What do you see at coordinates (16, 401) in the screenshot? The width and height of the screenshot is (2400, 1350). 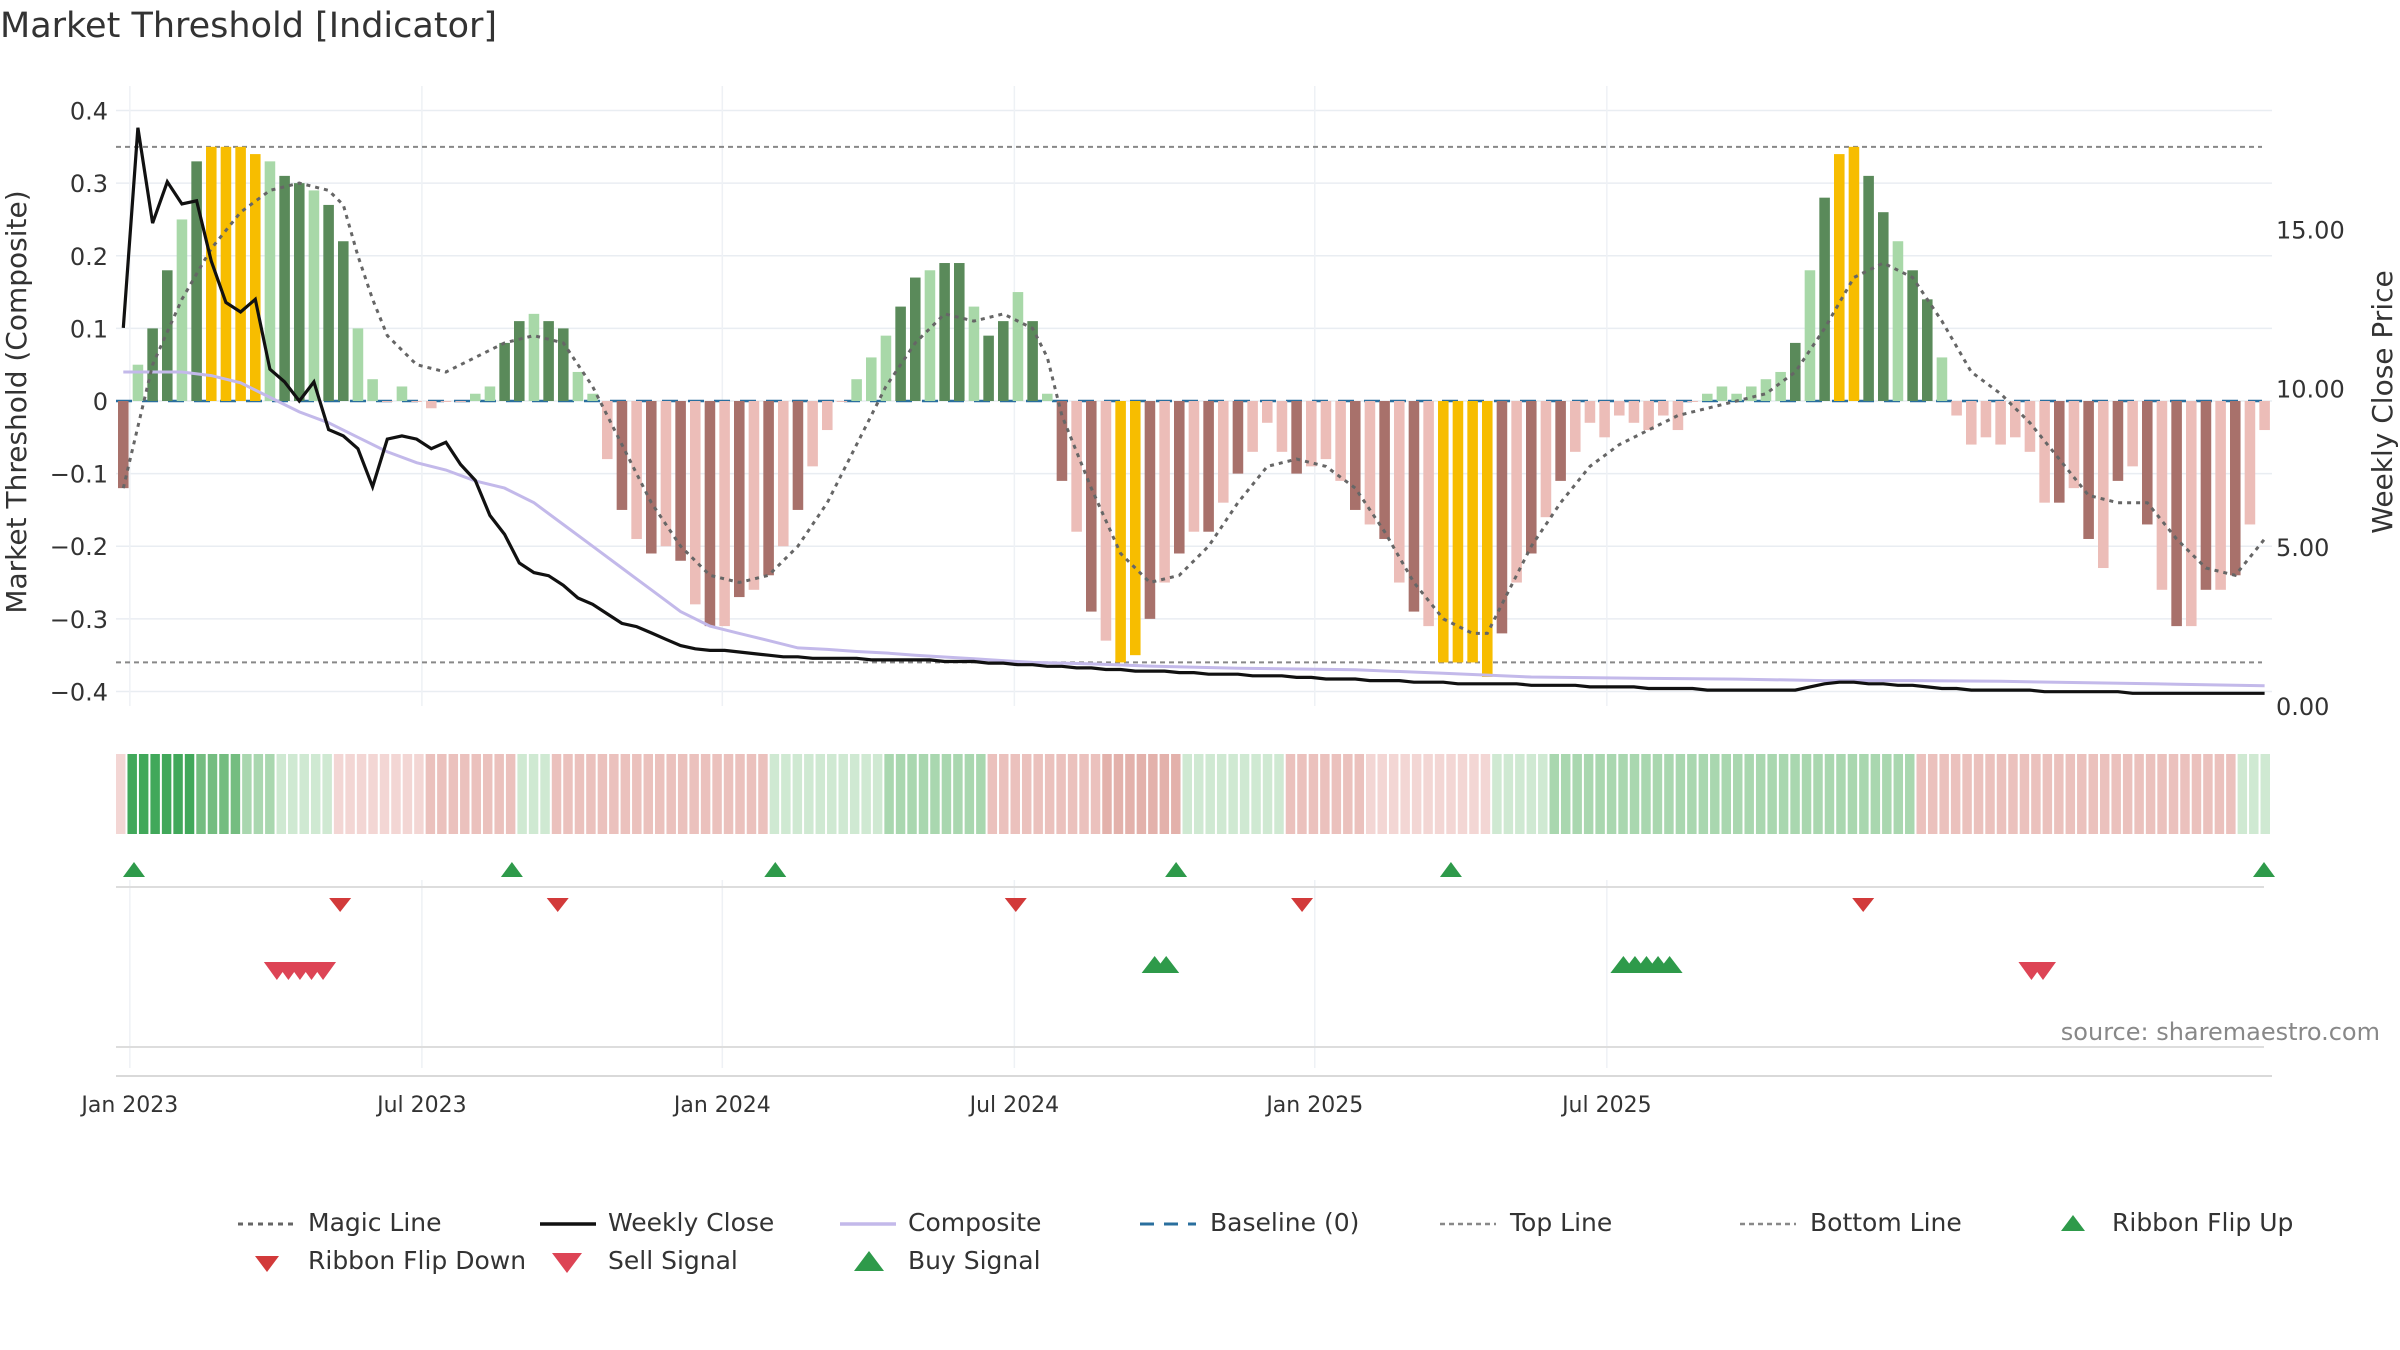 I see `y-axis-title: Market Threshold (Composite)` at bounding box center [16, 401].